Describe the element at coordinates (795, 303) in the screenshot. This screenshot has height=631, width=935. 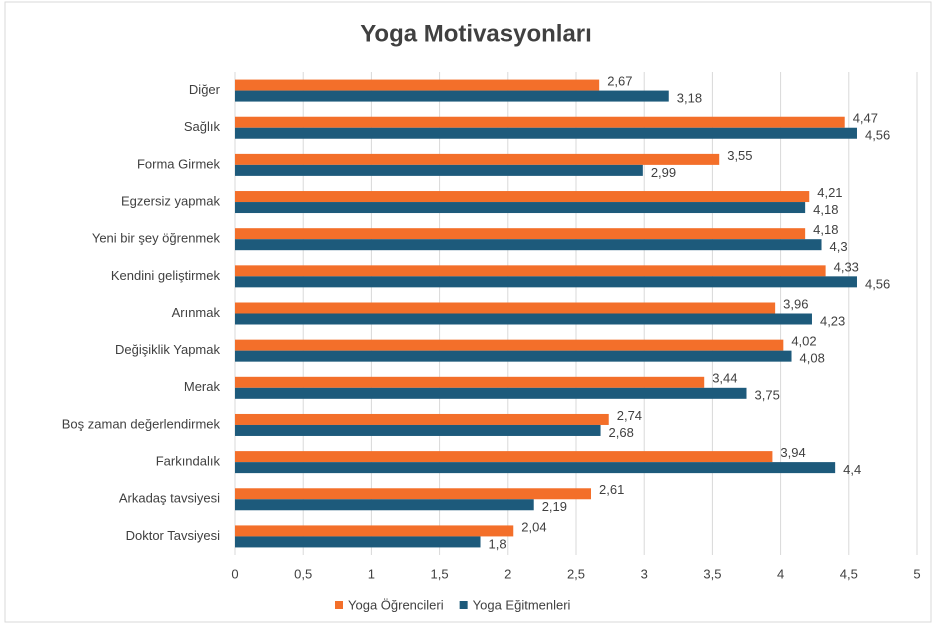
I see `value-label: 3,96` at that location.